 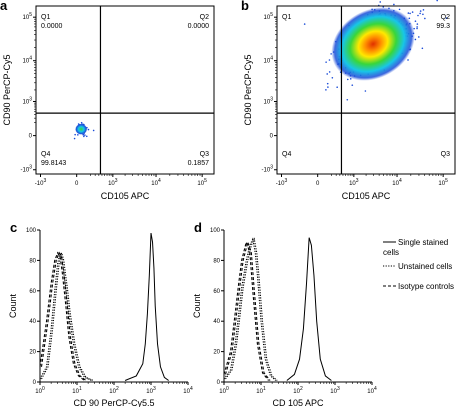 What do you see at coordinates (354, 182) in the screenshot?
I see `x-tick-label: 10³` at bounding box center [354, 182].